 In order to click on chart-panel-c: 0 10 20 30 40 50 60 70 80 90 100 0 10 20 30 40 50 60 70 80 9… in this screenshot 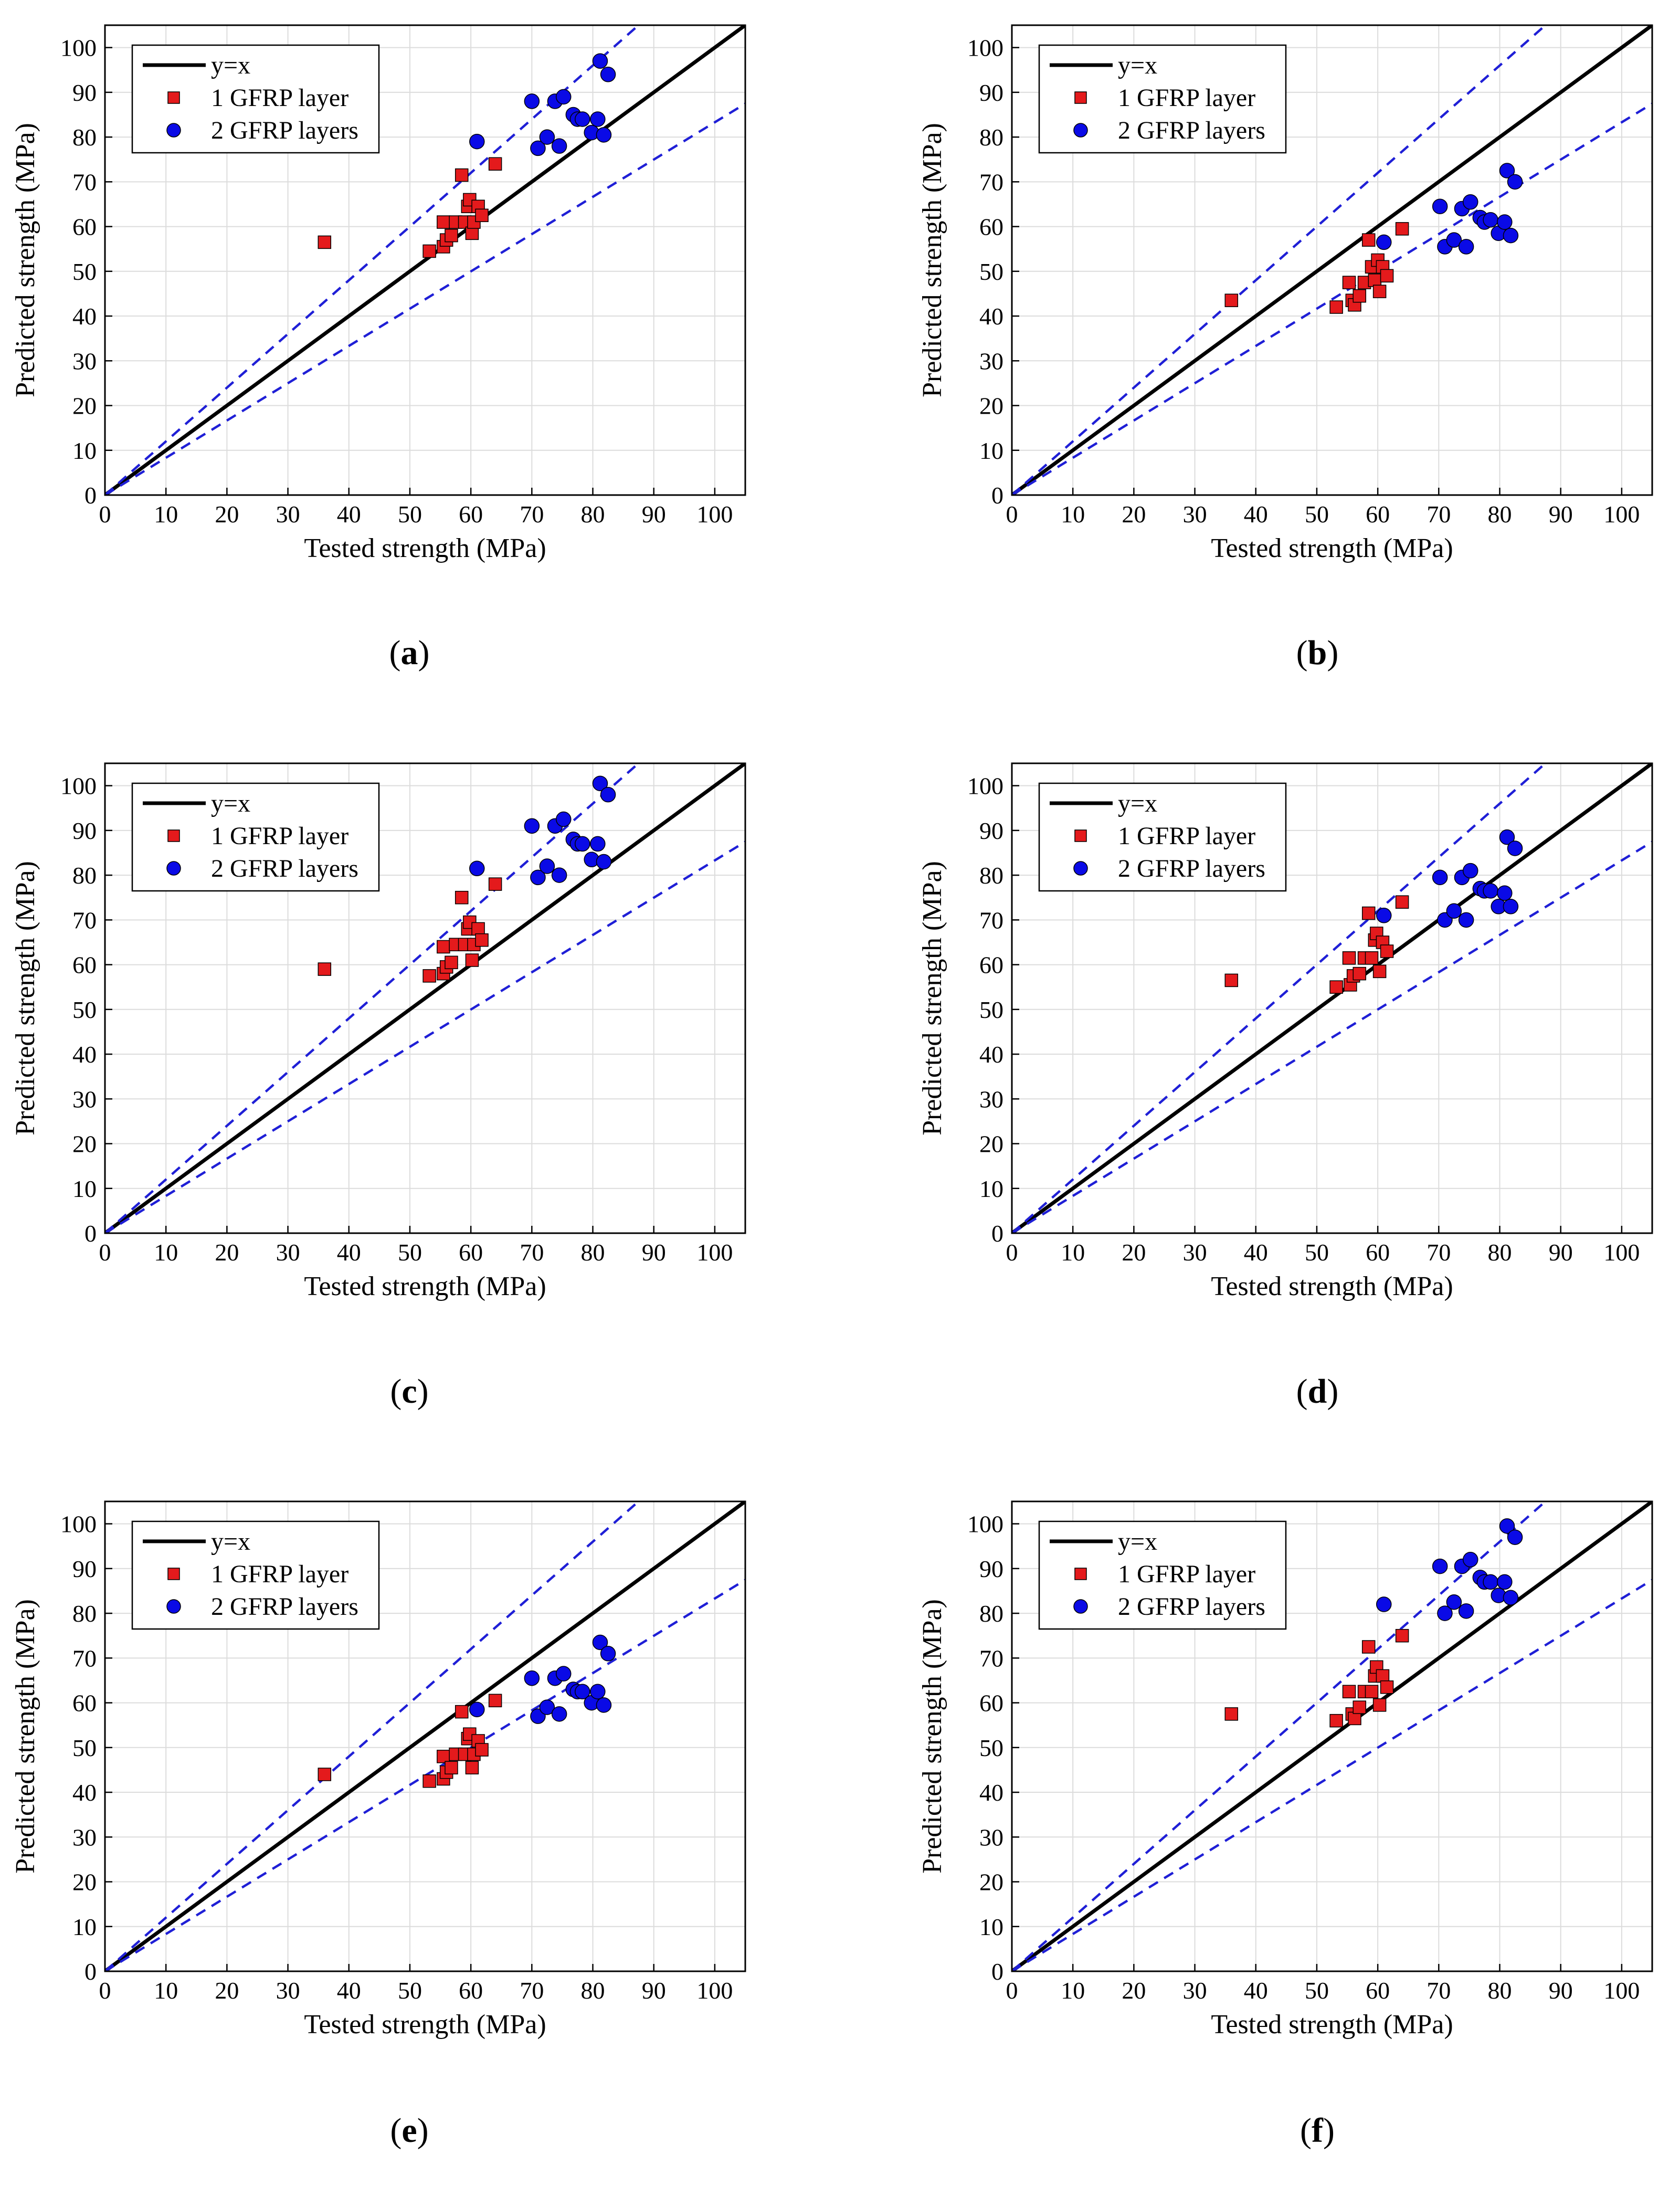, I will do `click(378, 1031)`.